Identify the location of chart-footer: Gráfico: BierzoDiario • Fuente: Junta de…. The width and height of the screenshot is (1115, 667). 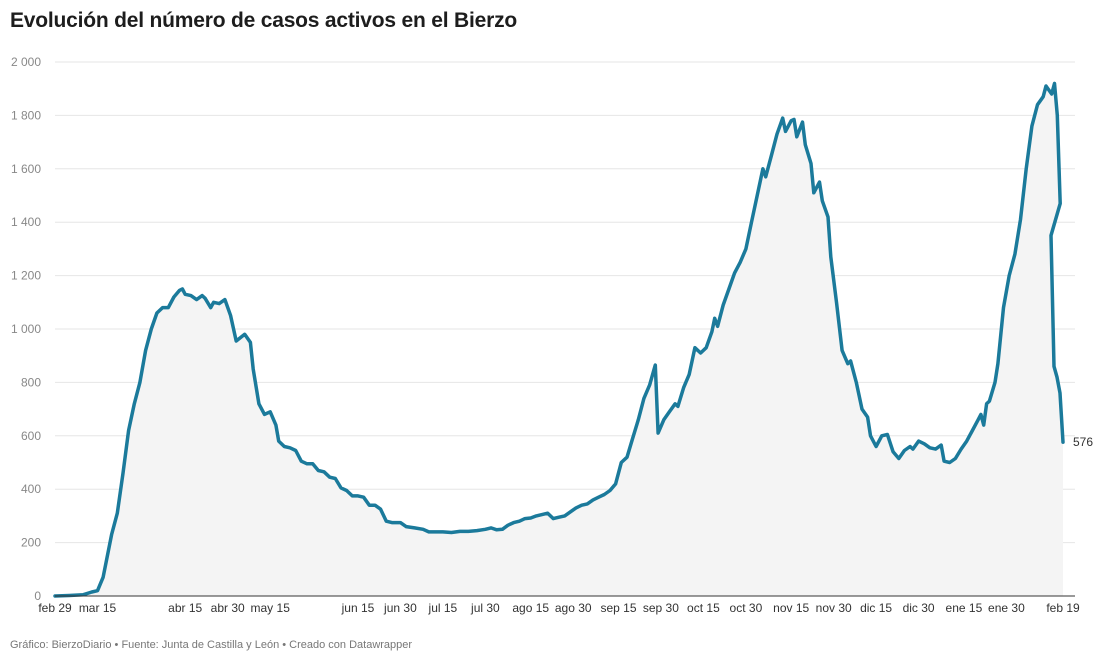
(211, 645).